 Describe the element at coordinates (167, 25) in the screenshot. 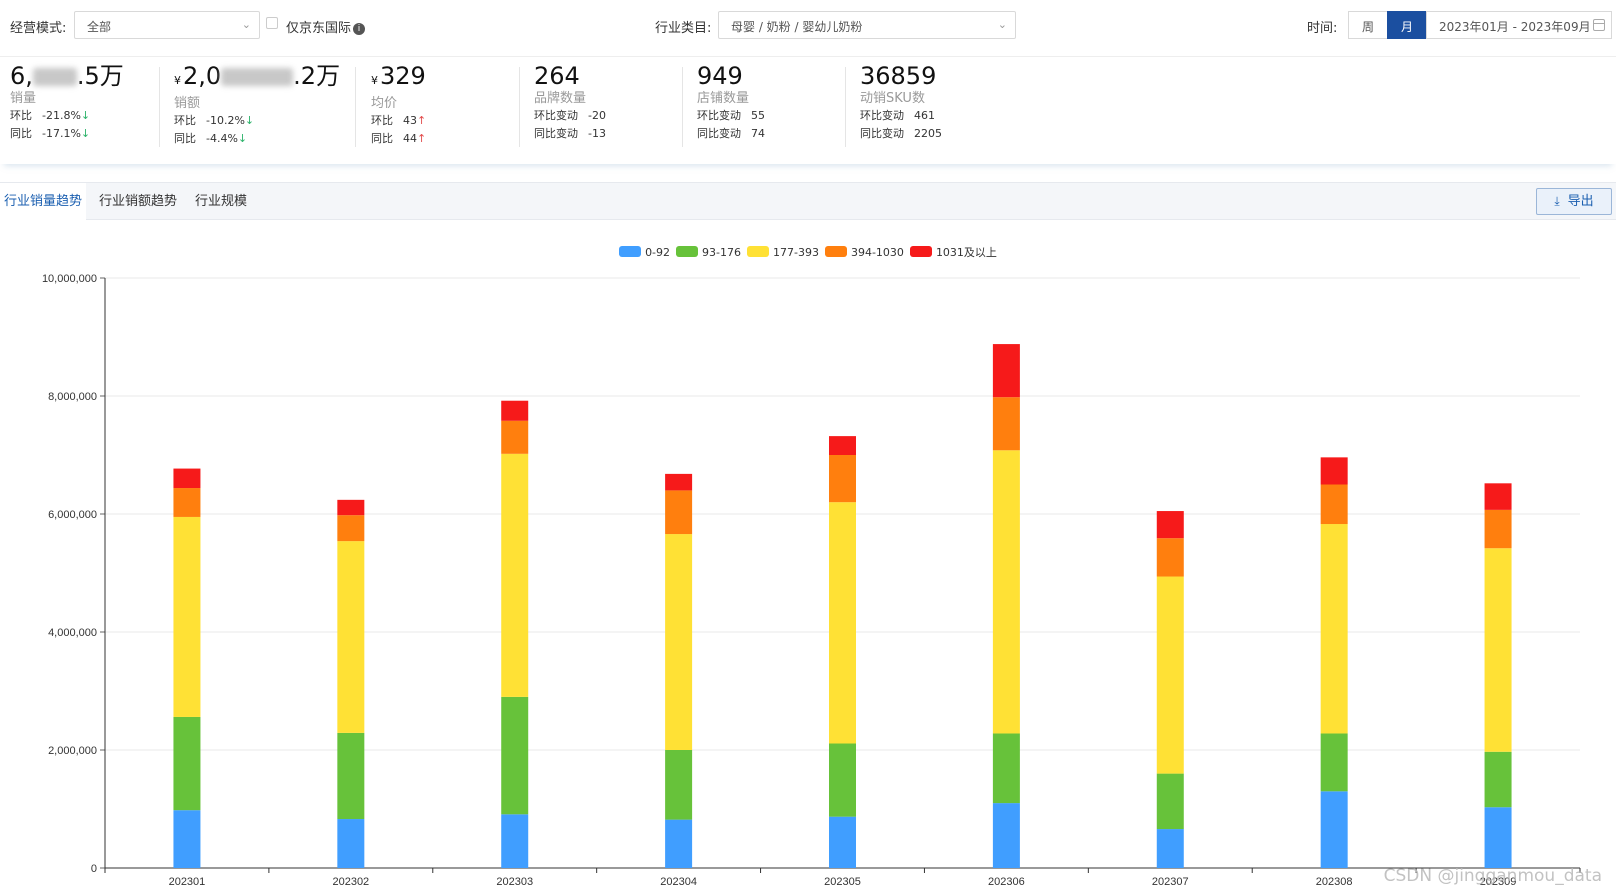

I see `mode-select: 全部 ⌄` at that location.